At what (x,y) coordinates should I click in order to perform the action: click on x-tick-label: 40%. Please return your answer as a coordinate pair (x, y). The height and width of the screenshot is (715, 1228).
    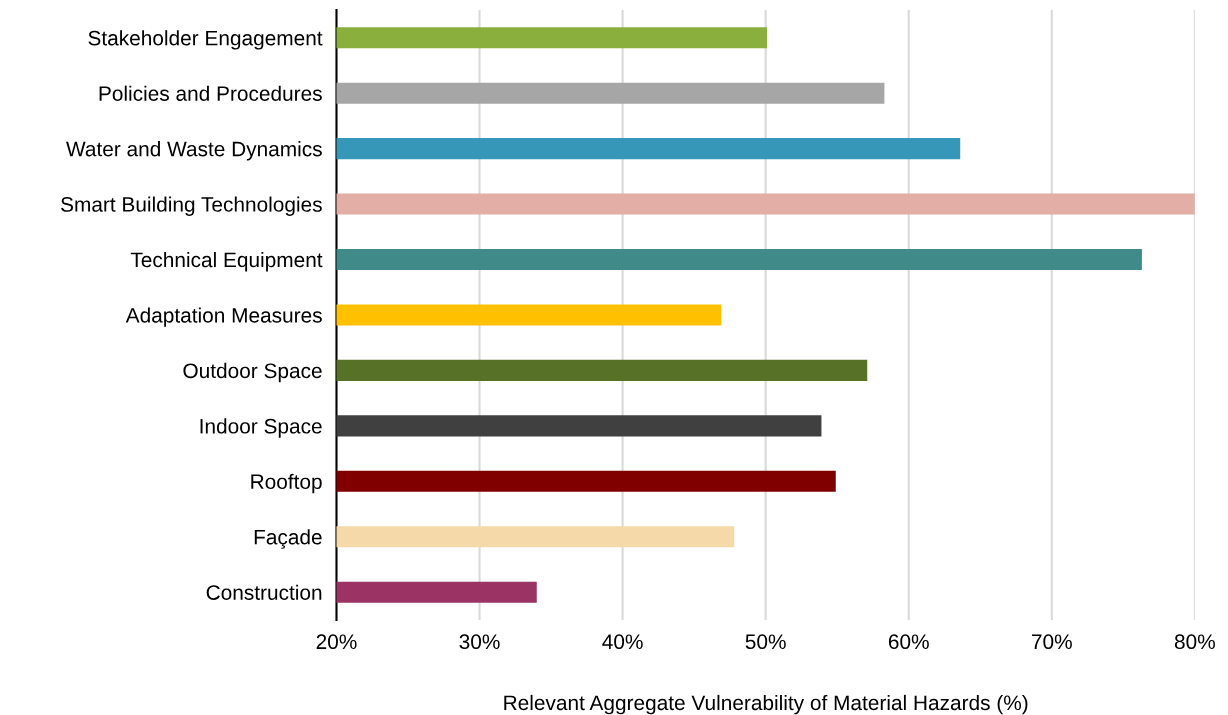
    Looking at the image, I should click on (622, 642).